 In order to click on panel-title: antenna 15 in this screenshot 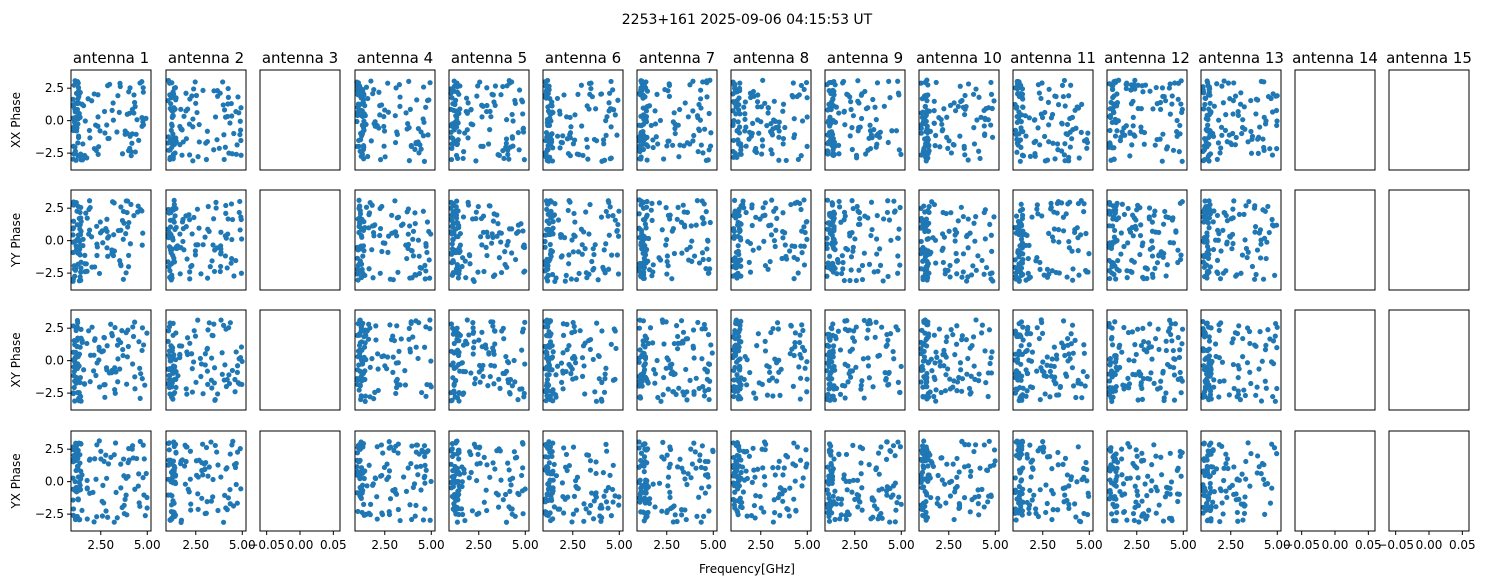, I will do `click(1429, 58)`.